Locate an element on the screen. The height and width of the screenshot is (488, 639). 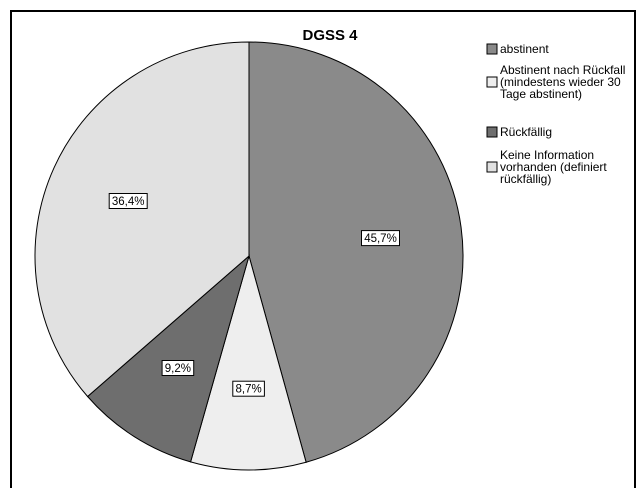
data-label-text: 8,7% is located at coordinates (248, 390).